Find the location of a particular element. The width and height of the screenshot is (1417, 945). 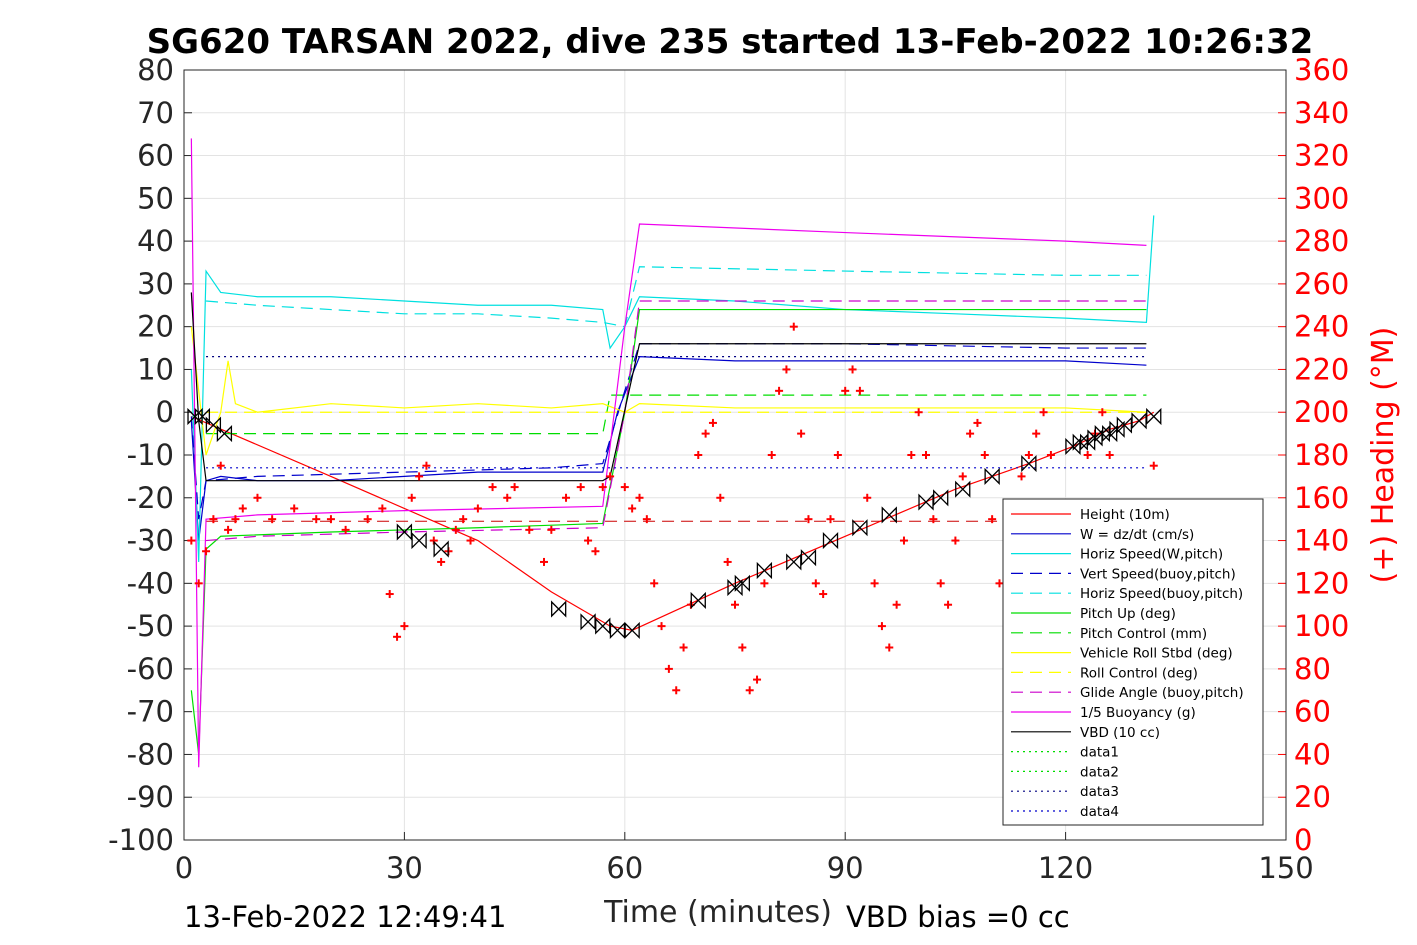

y-tick-label-right: 340 is located at coordinates (1321, 113).